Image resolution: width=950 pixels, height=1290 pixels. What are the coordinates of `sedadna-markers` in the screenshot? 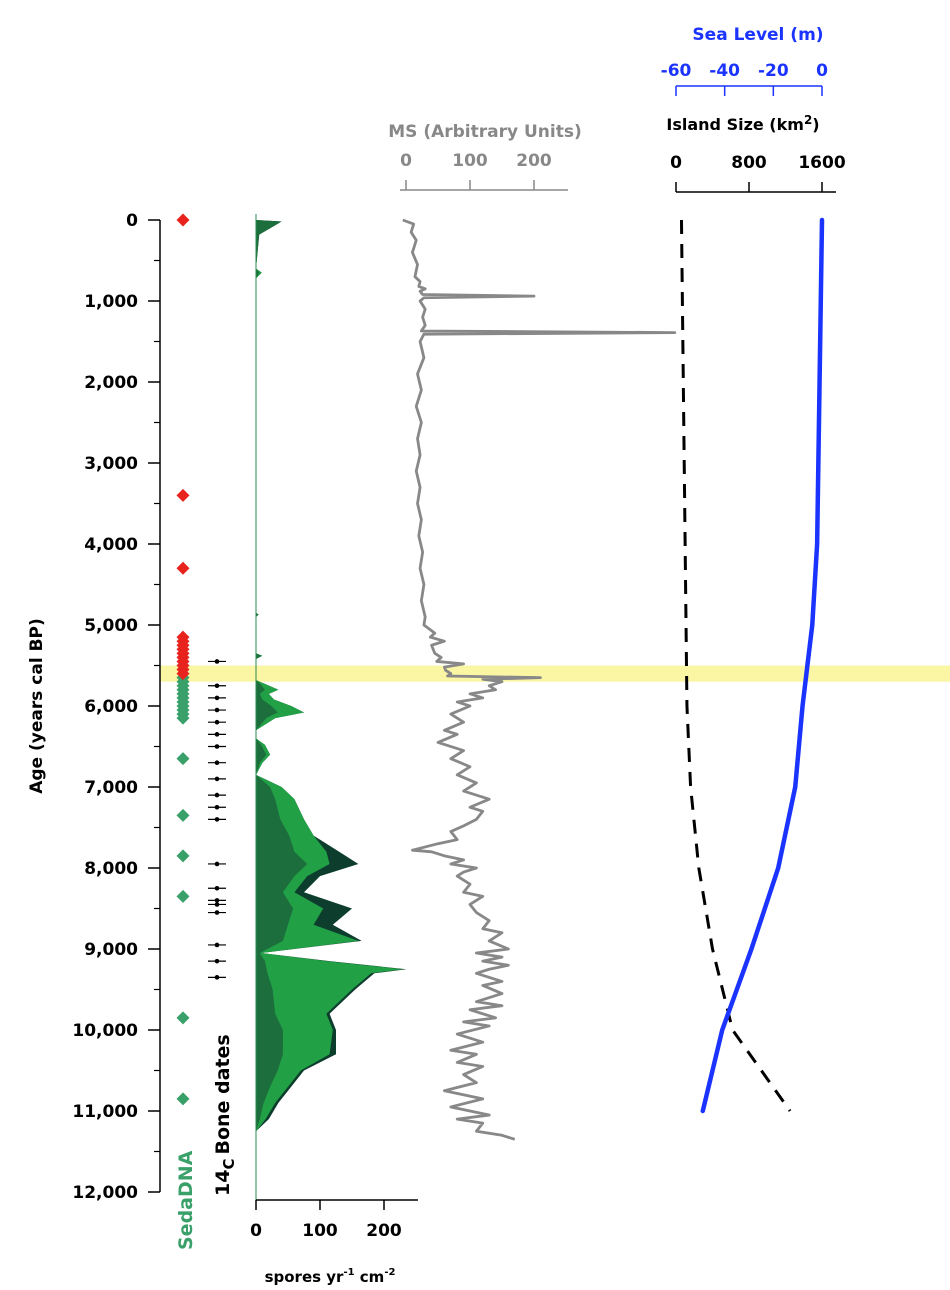 It's located at (183, 659).